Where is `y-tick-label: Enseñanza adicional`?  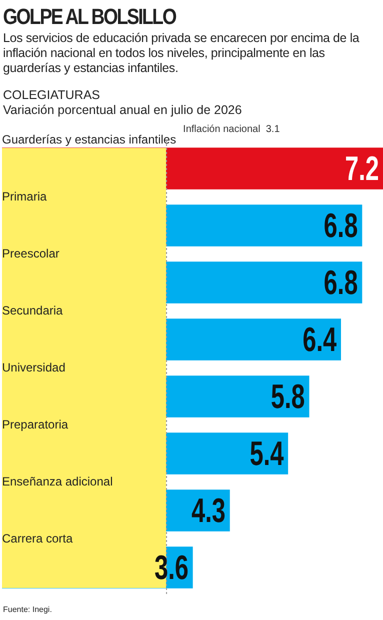 y-tick-label: Enseñanza adicional is located at coordinates (57, 481).